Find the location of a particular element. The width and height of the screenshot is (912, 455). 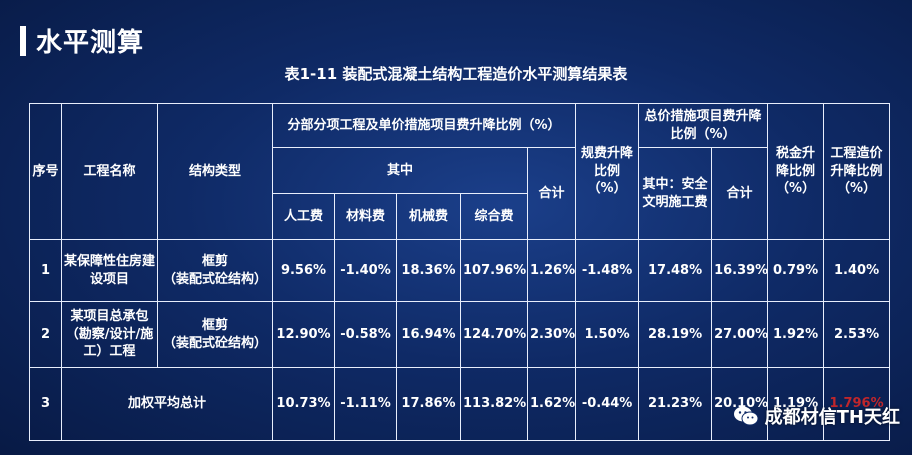

cell-measure-total: 27.00% is located at coordinates (739, 334).